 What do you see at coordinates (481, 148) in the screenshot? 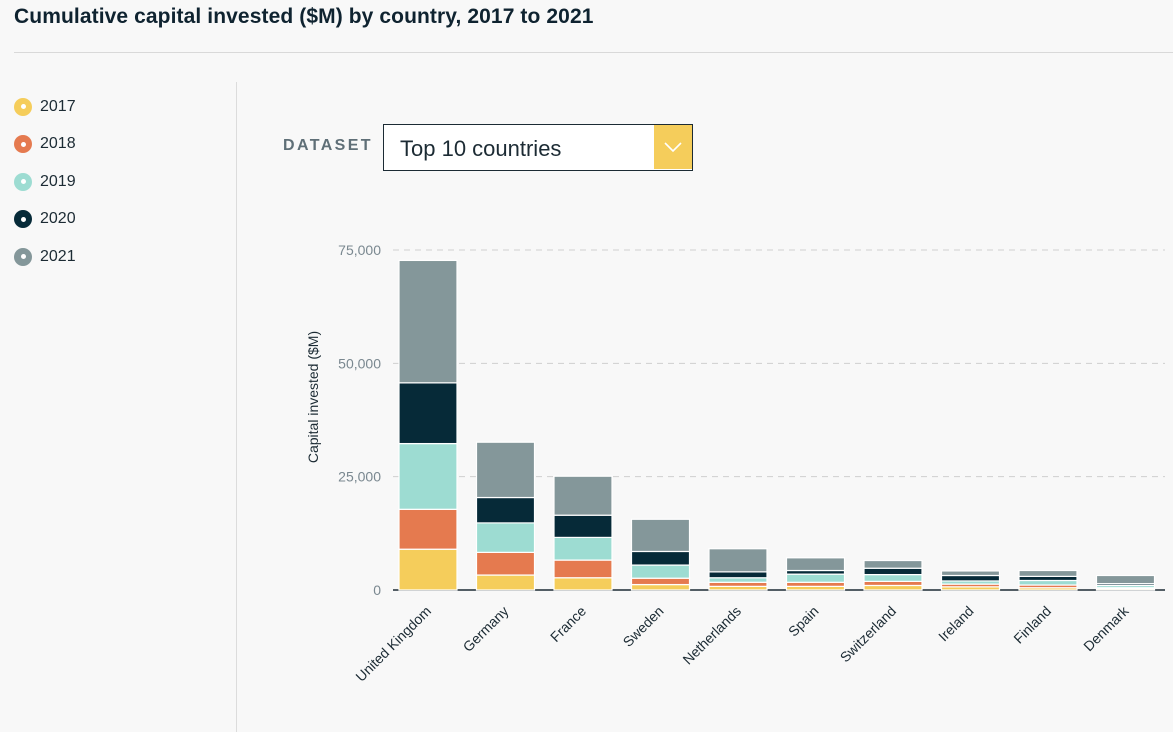
I see `dataset-selected-value: Top 10 countries` at bounding box center [481, 148].